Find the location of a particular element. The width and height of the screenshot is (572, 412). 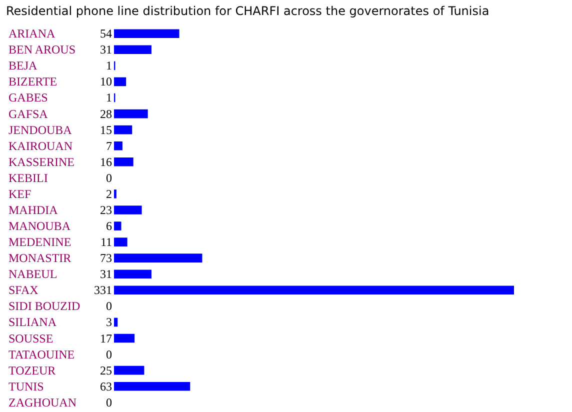

data-label: 11 is located at coordinates (106, 242).